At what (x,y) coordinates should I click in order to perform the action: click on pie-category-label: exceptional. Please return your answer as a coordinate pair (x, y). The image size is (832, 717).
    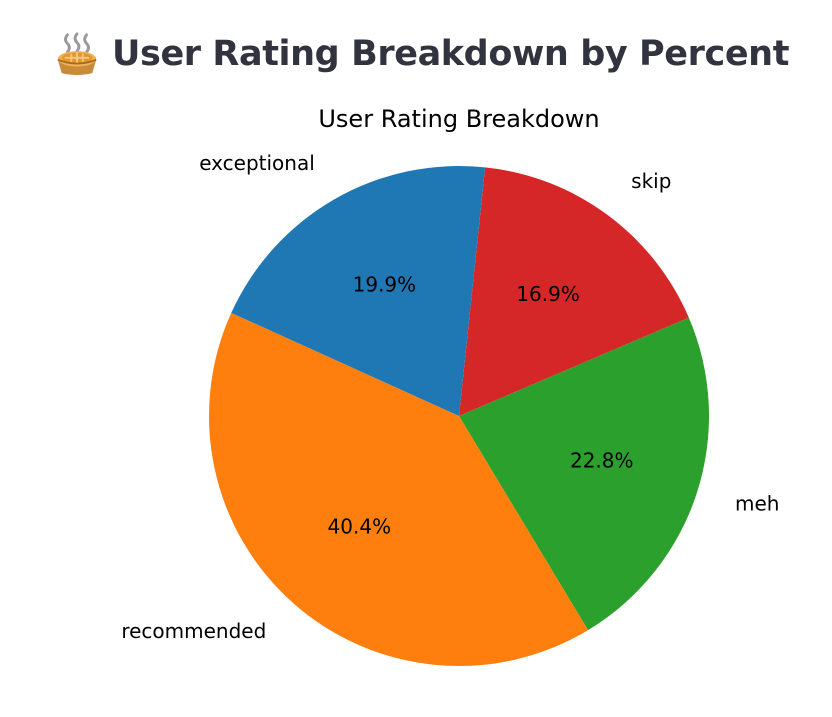
    Looking at the image, I should click on (257, 163).